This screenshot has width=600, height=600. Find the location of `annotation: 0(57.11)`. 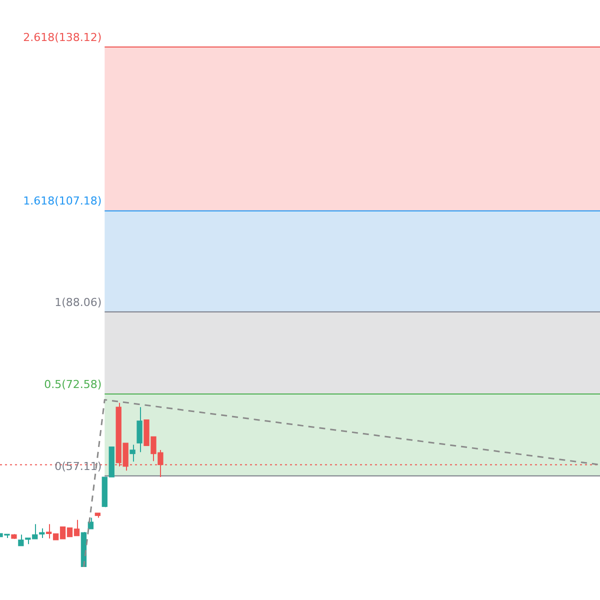

annotation: 0(57.11) is located at coordinates (78, 466).